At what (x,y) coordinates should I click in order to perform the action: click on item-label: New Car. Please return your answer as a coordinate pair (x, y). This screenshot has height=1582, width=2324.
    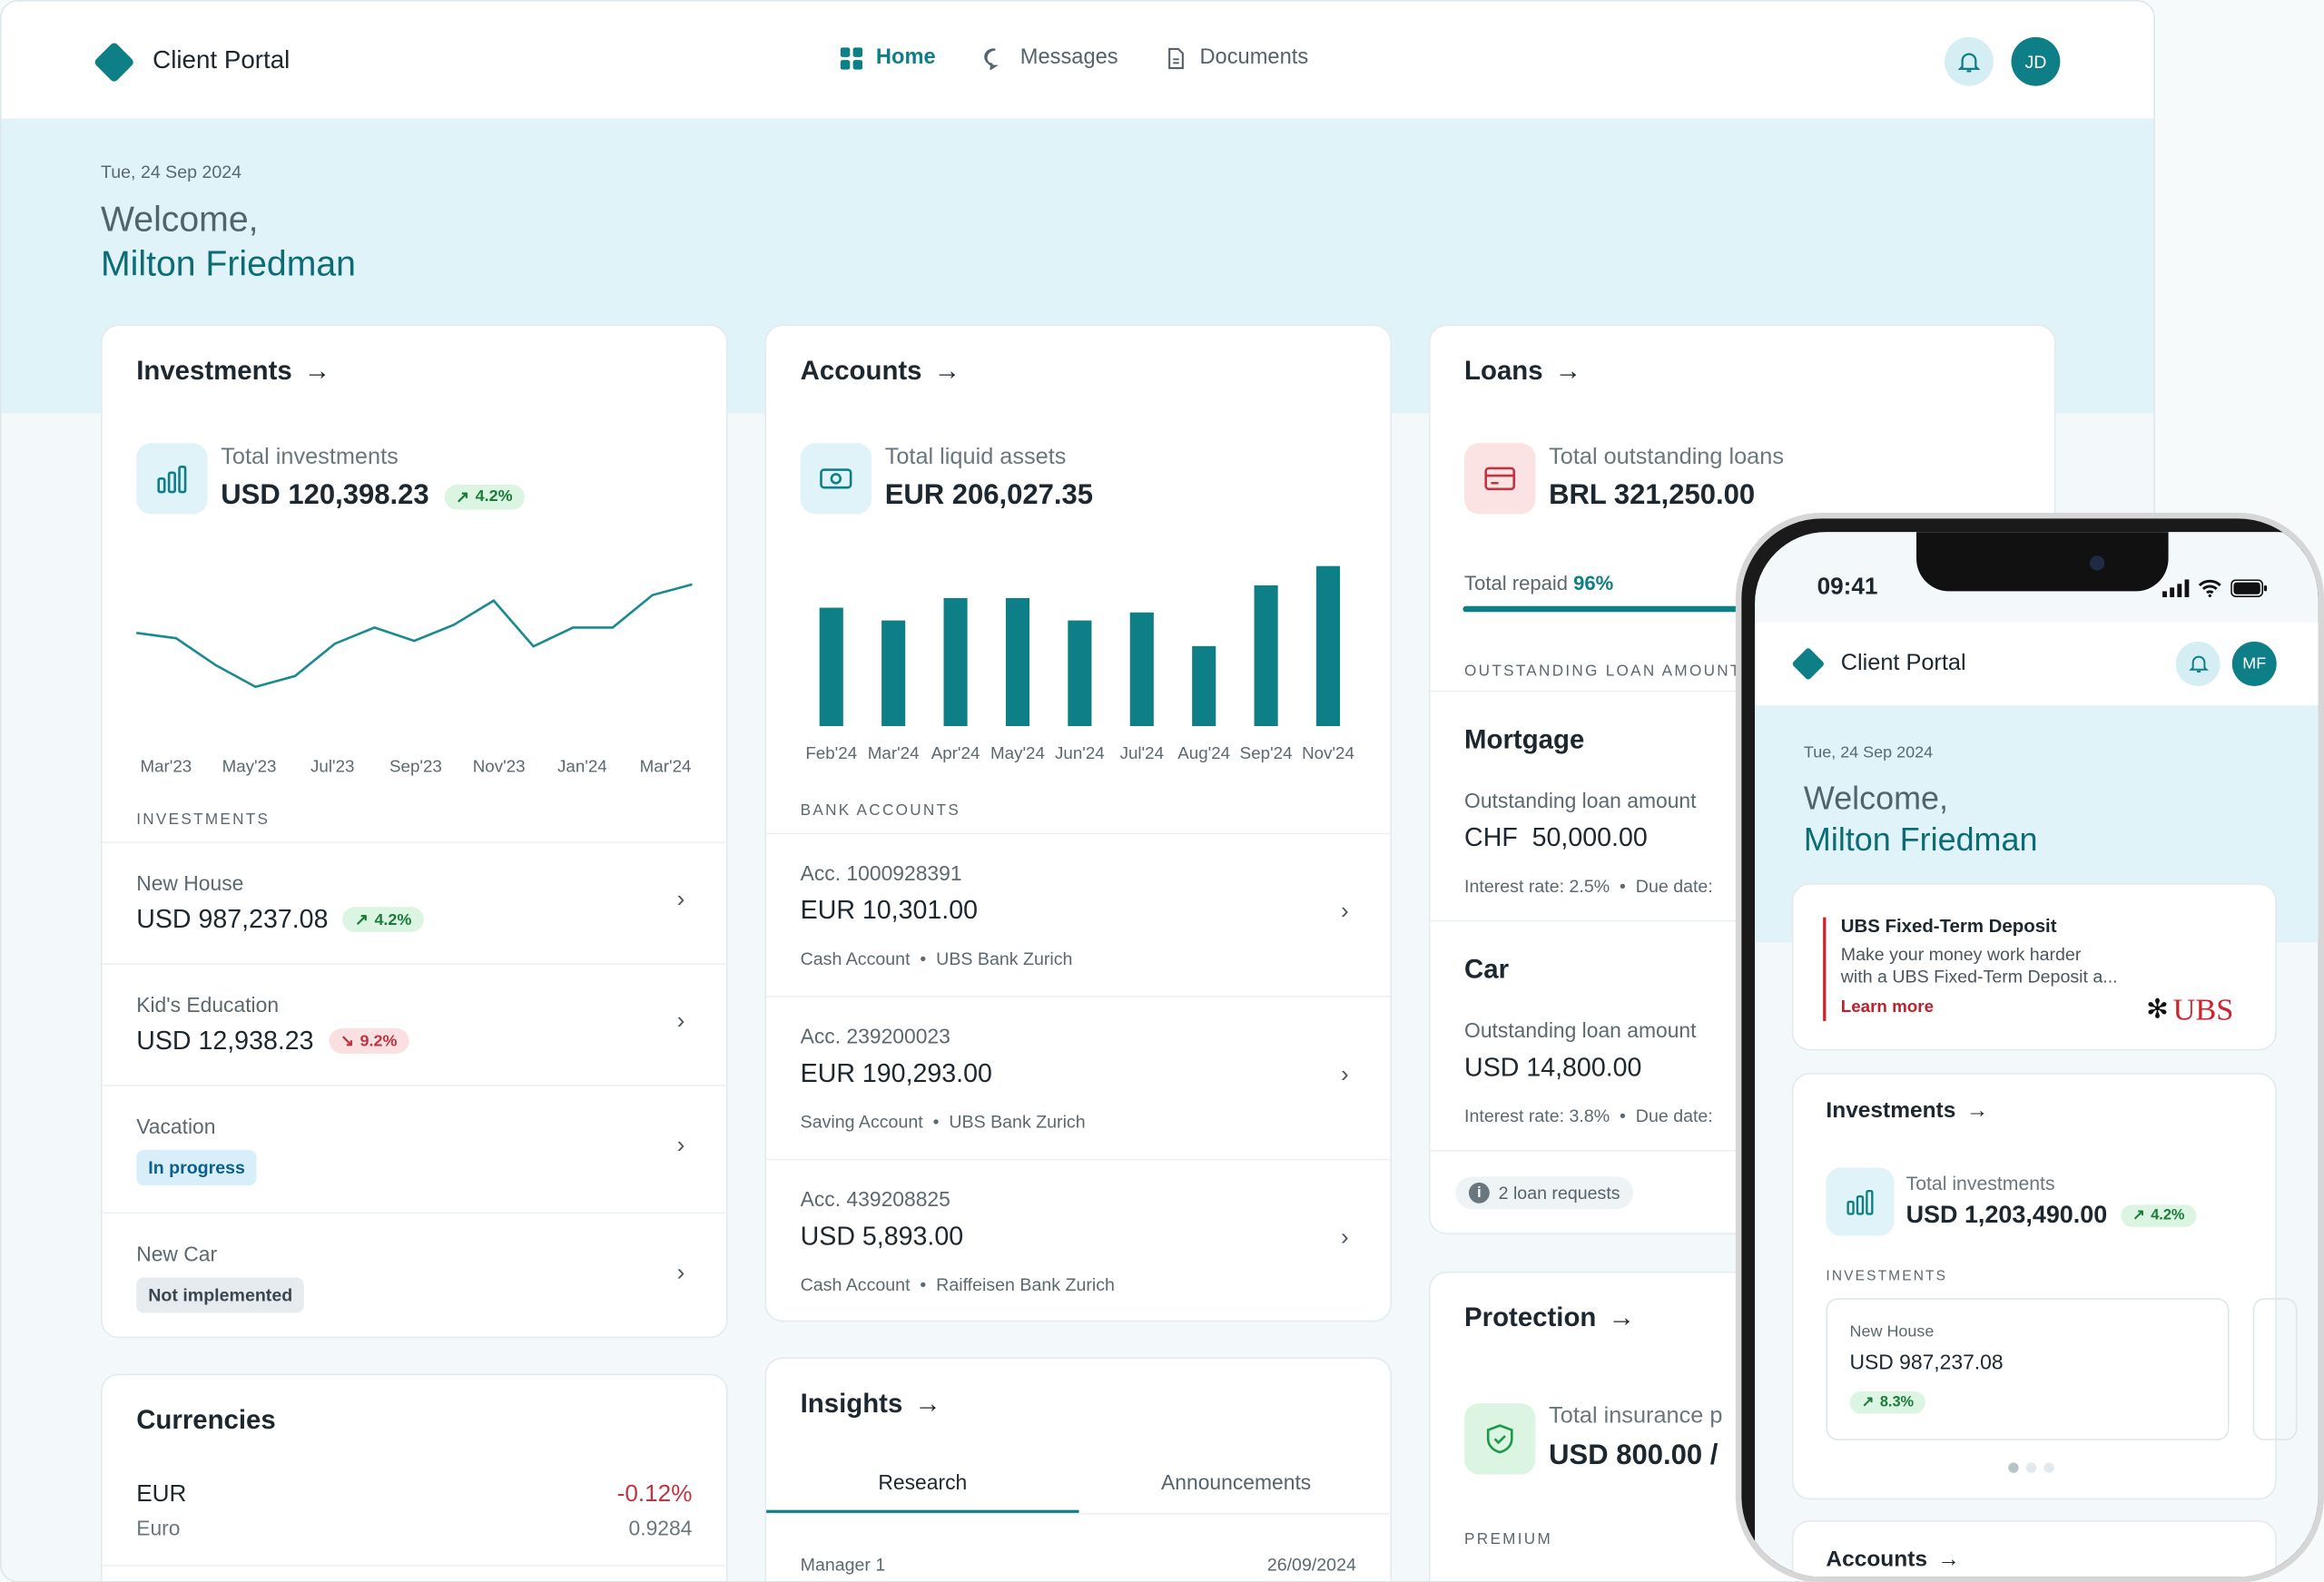
    Looking at the image, I should click on (177, 1254).